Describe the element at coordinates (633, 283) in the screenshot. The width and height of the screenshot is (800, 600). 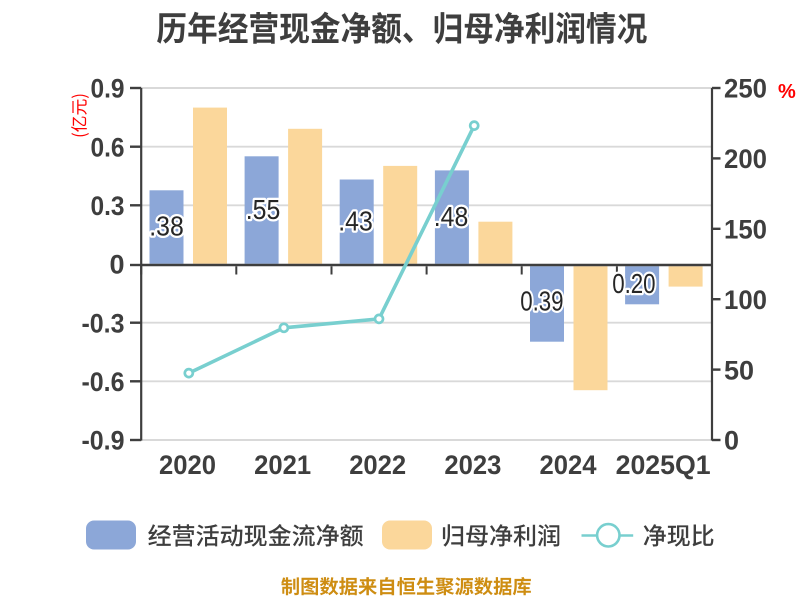
I see `svg-text: 0.20` at that location.